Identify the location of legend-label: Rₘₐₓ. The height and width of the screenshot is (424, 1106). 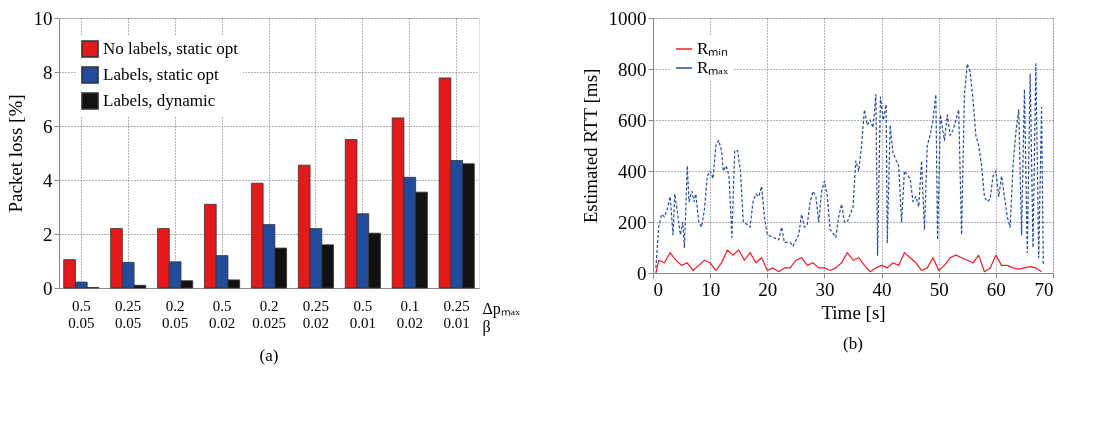
(712, 67).